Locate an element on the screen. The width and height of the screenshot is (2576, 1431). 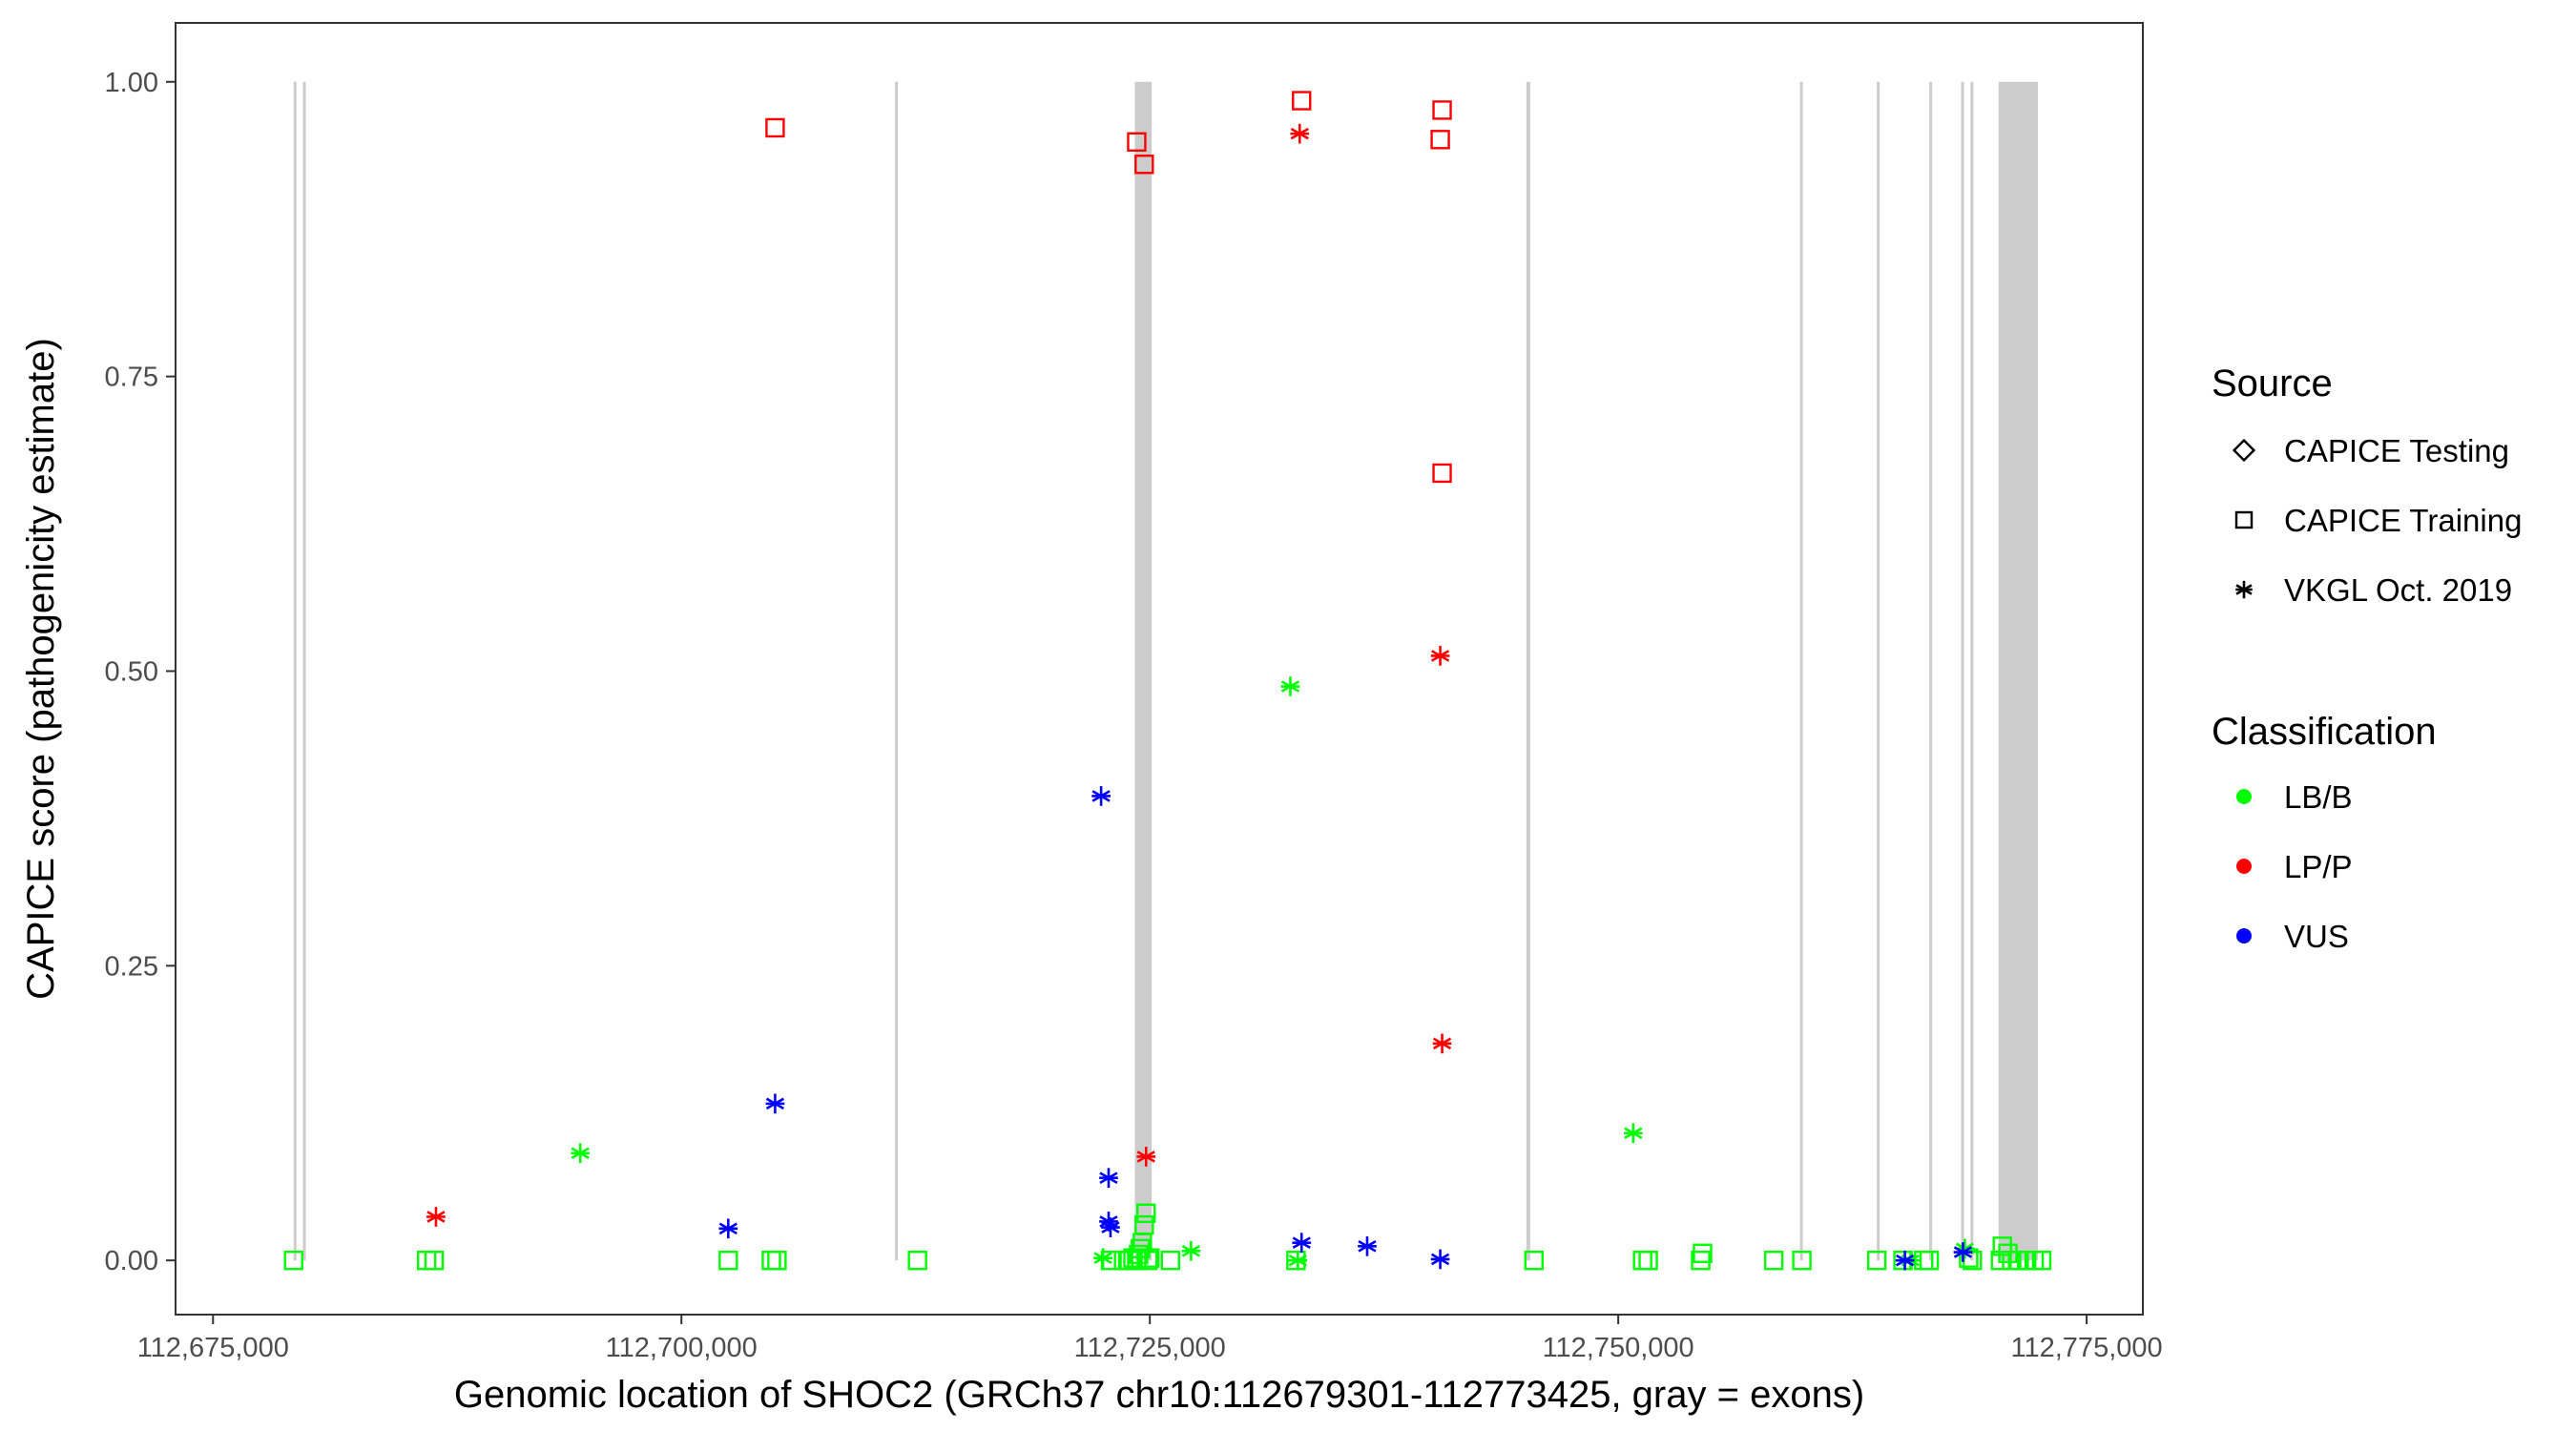
y-tick-label: 0.25 is located at coordinates (131, 966).